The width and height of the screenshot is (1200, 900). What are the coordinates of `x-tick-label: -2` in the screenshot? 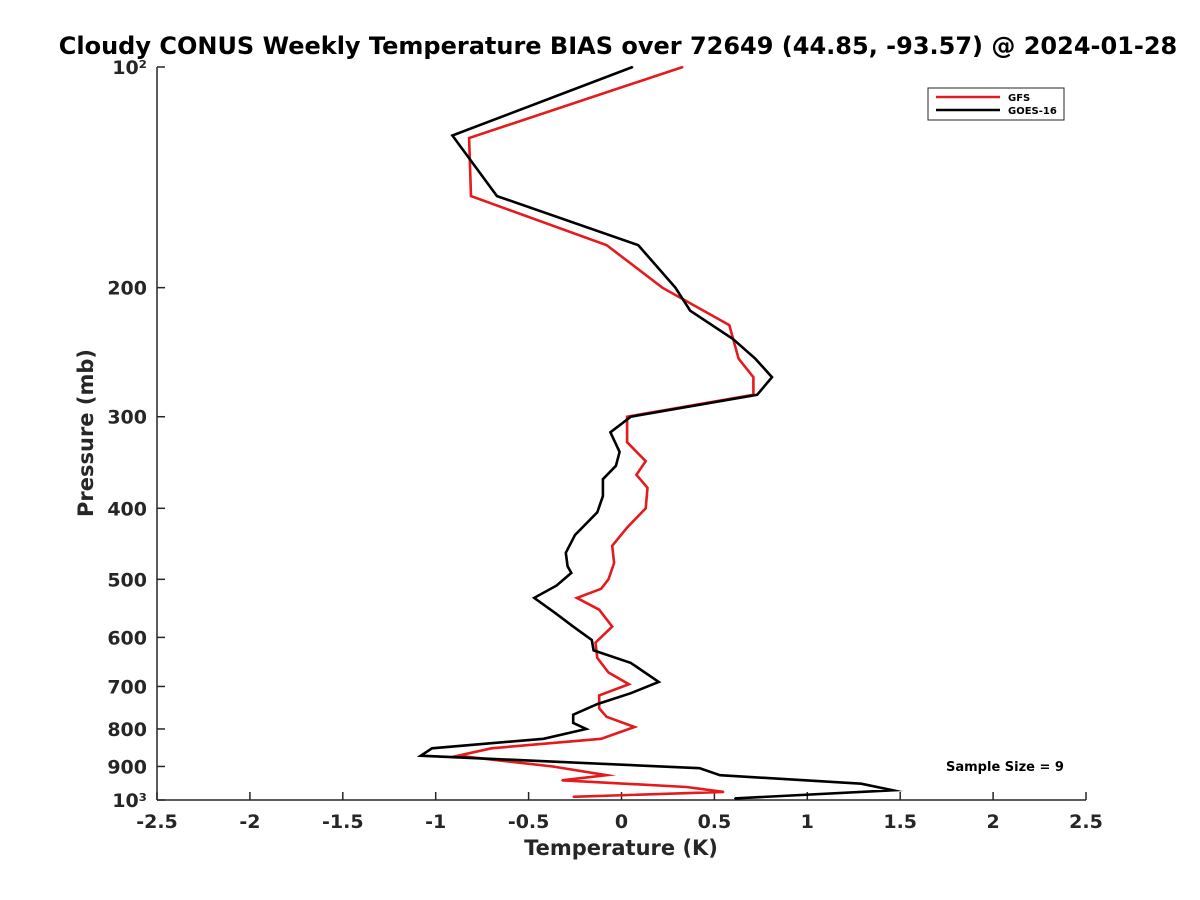 It's located at (249, 822).